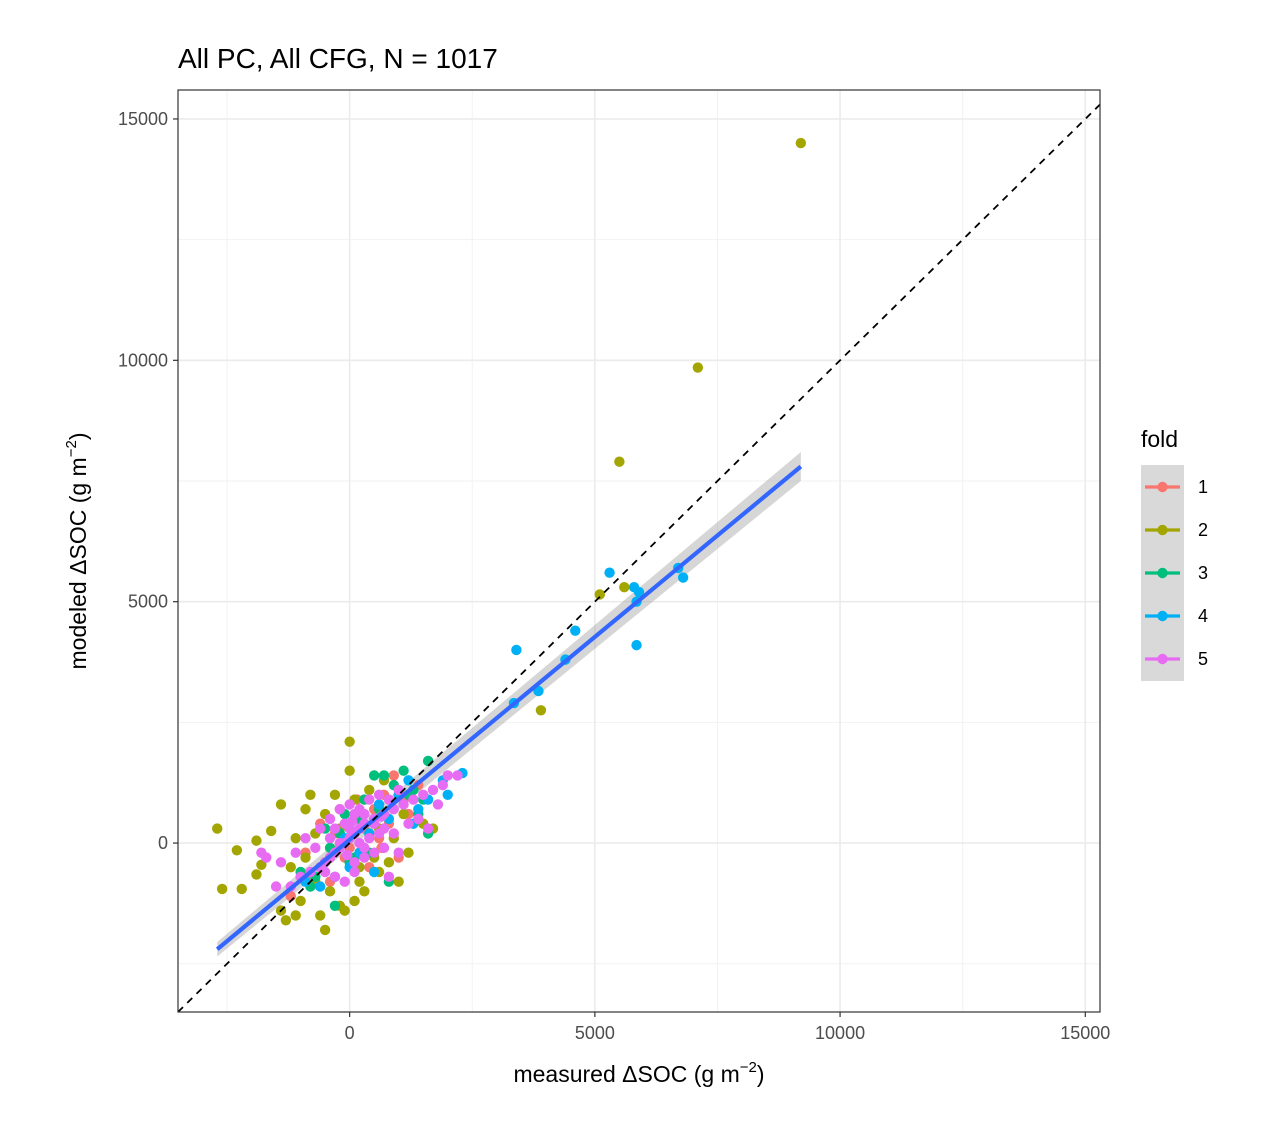  Describe the element at coordinates (1159, 439) in the screenshot. I see `legend-title: fold` at that location.